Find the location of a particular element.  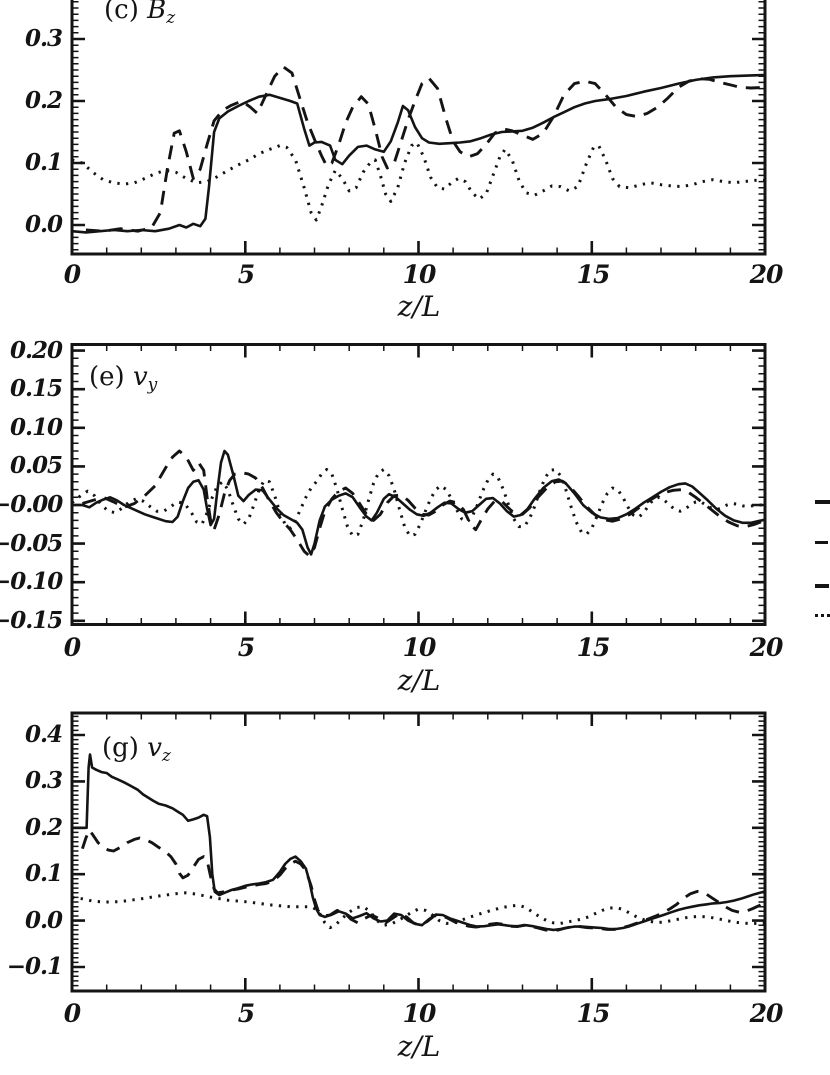

panel-c-ytick-0.2: 0.2 is located at coordinates (43, 100).